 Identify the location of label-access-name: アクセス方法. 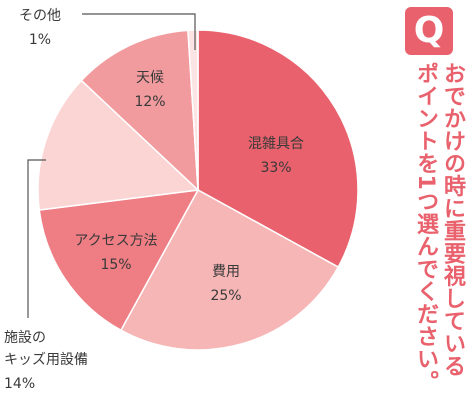
(115, 241).